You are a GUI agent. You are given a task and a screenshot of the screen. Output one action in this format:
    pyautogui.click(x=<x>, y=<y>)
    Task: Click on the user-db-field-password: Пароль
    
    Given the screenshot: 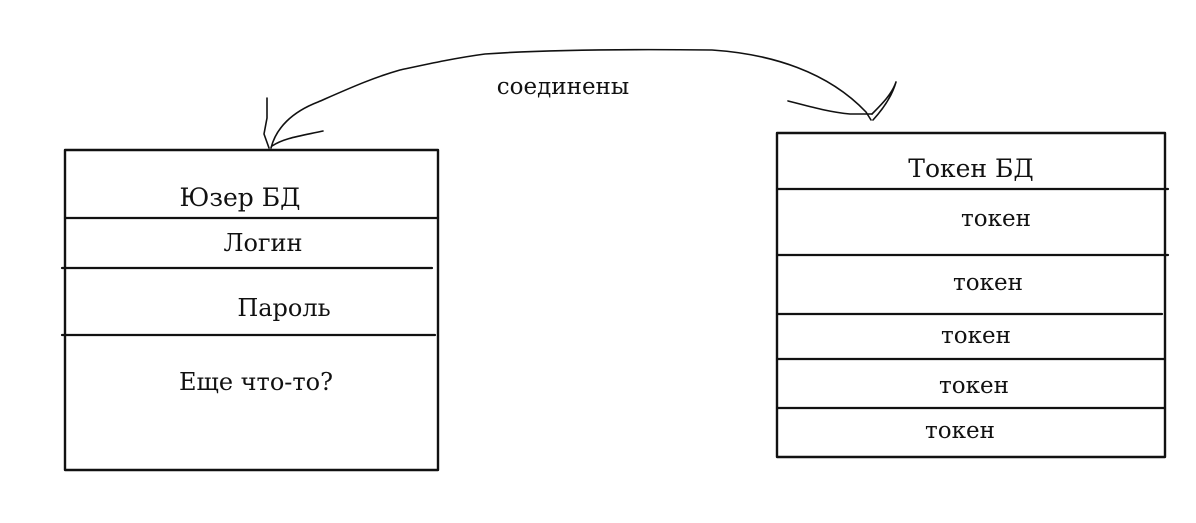 What is the action you would take?
    pyautogui.click(x=283, y=308)
    